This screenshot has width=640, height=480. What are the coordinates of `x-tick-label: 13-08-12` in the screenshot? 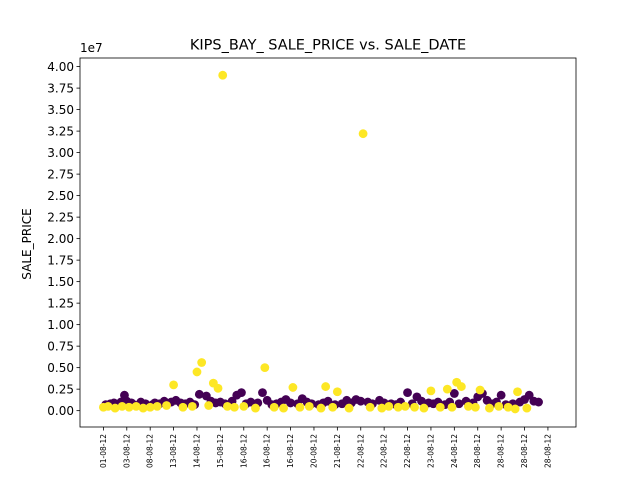 It's located at (173, 451).